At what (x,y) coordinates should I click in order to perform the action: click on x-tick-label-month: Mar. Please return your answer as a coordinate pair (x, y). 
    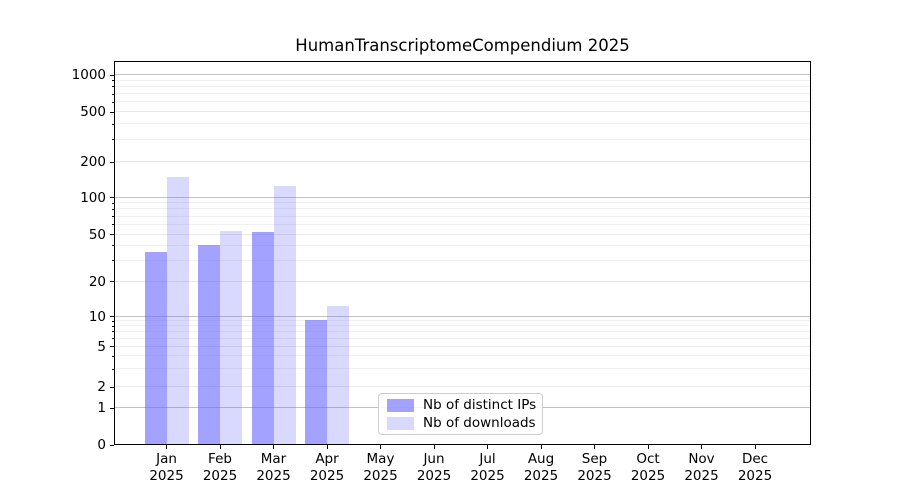
    Looking at the image, I should click on (273, 459).